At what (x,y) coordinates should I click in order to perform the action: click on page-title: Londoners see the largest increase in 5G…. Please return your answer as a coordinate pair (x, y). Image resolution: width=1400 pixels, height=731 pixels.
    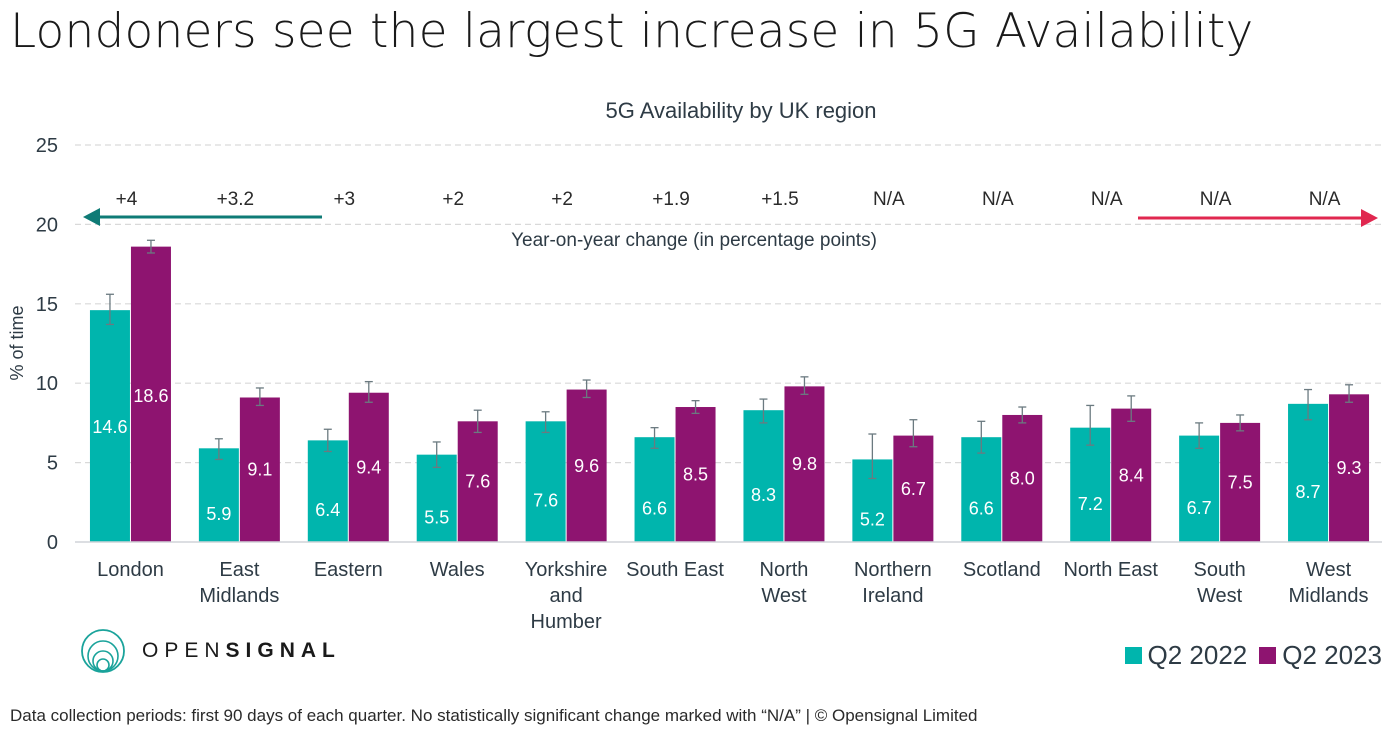
    Looking at the image, I should click on (632, 31).